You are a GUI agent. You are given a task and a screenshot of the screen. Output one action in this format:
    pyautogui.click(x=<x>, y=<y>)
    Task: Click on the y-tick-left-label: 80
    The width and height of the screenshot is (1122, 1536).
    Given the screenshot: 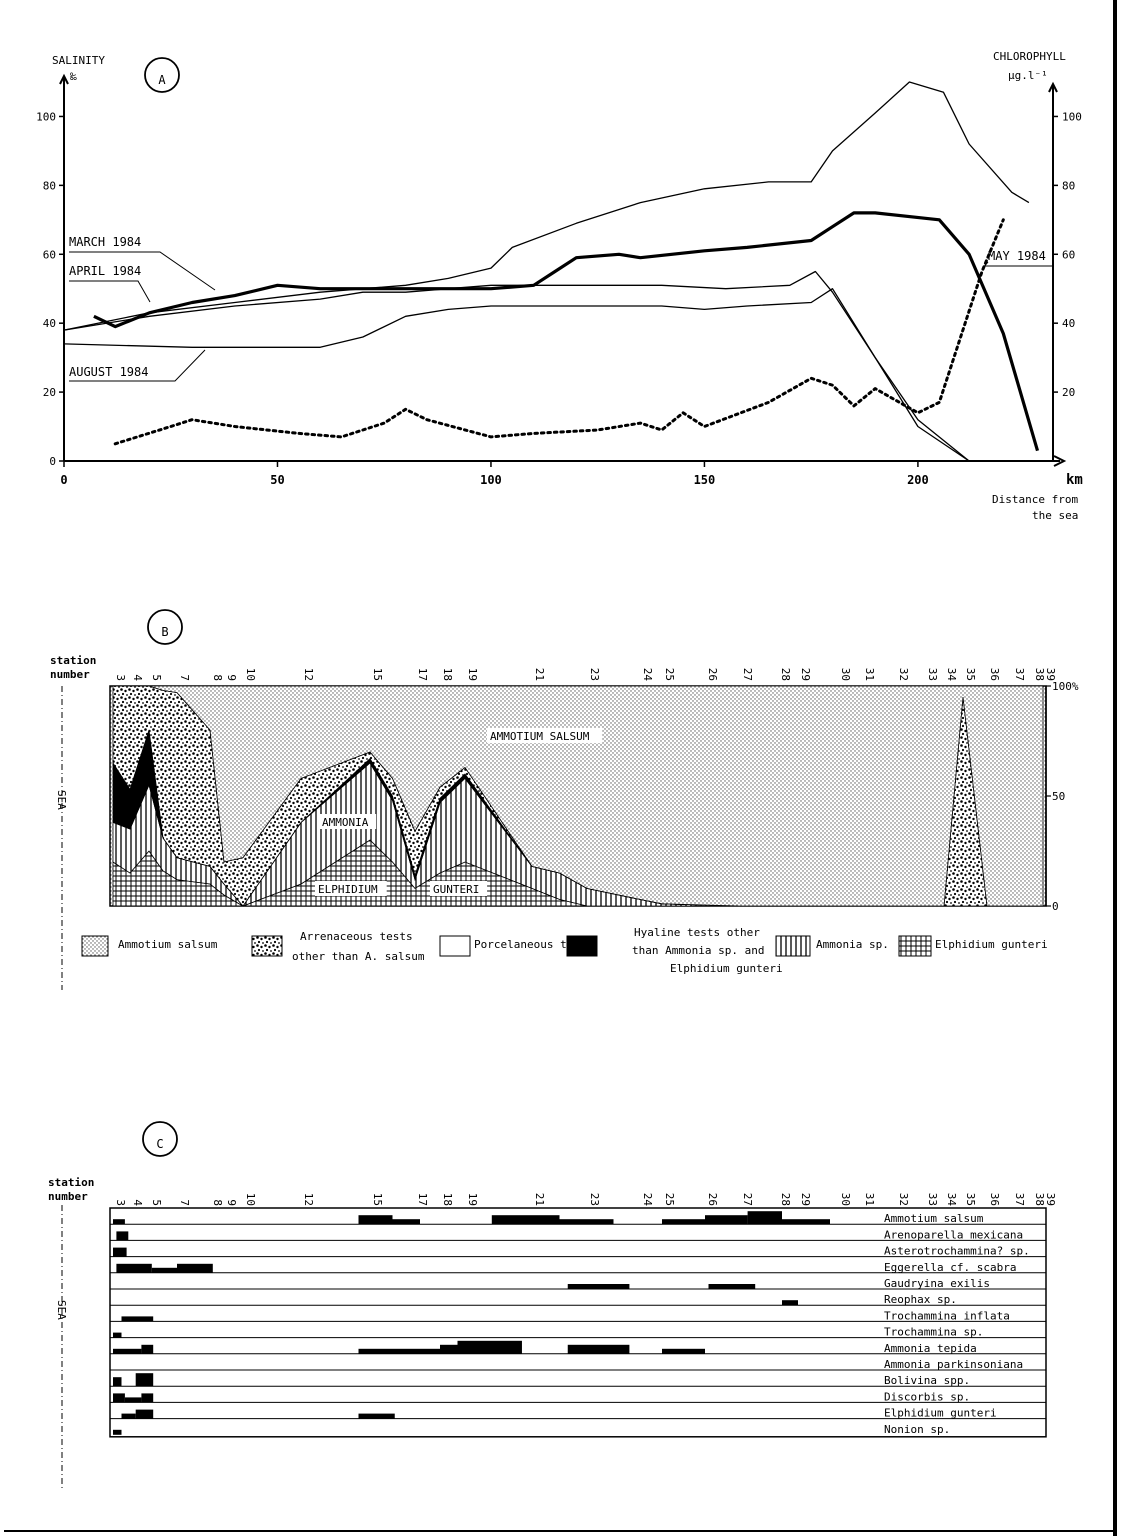 What is the action you would take?
    pyautogui.click(x=49, y=185)
    